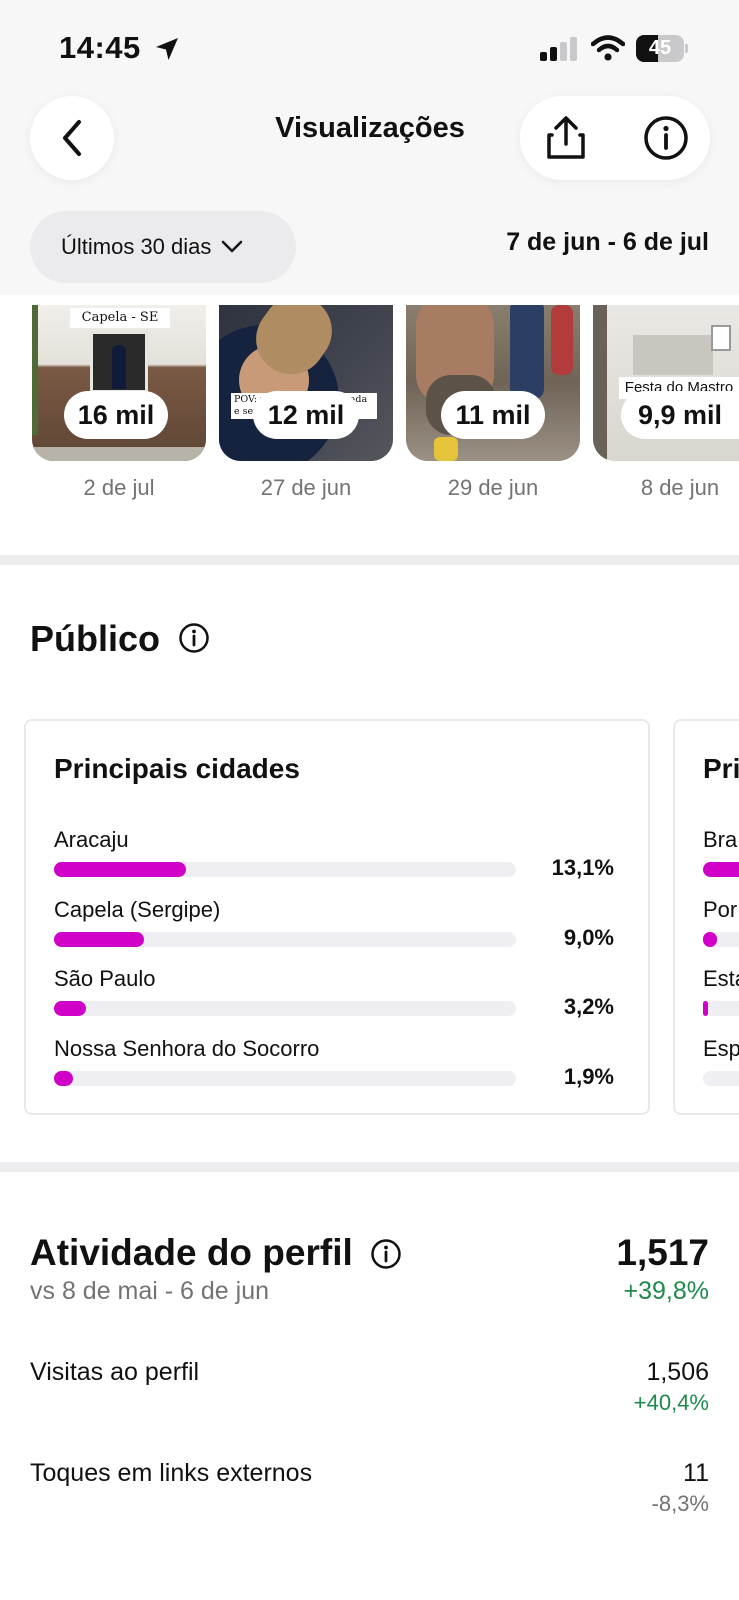  I want to click on thumbnail-caption: Capela - SE, so click(120, 318).